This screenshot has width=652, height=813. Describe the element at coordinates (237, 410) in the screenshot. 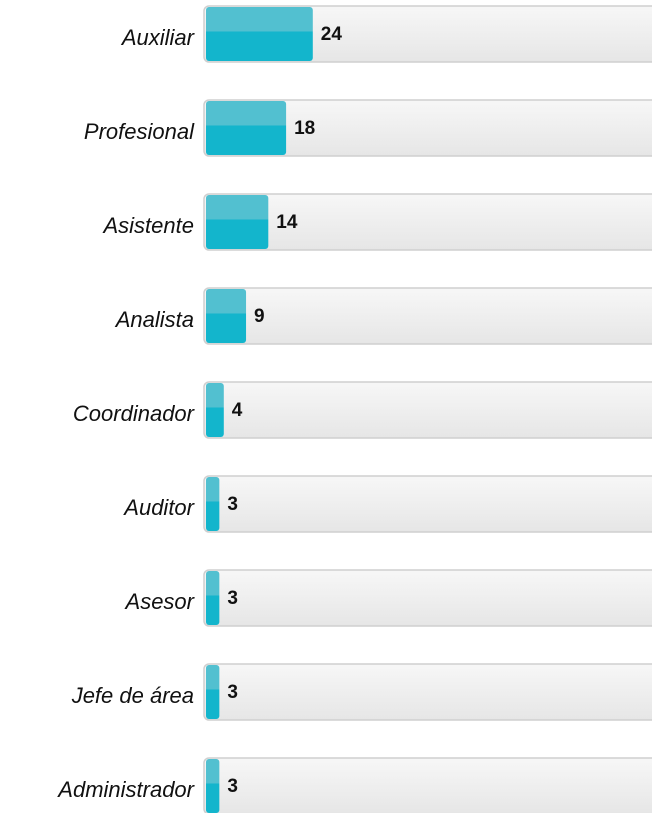

I see `value-label: 4` at that location.